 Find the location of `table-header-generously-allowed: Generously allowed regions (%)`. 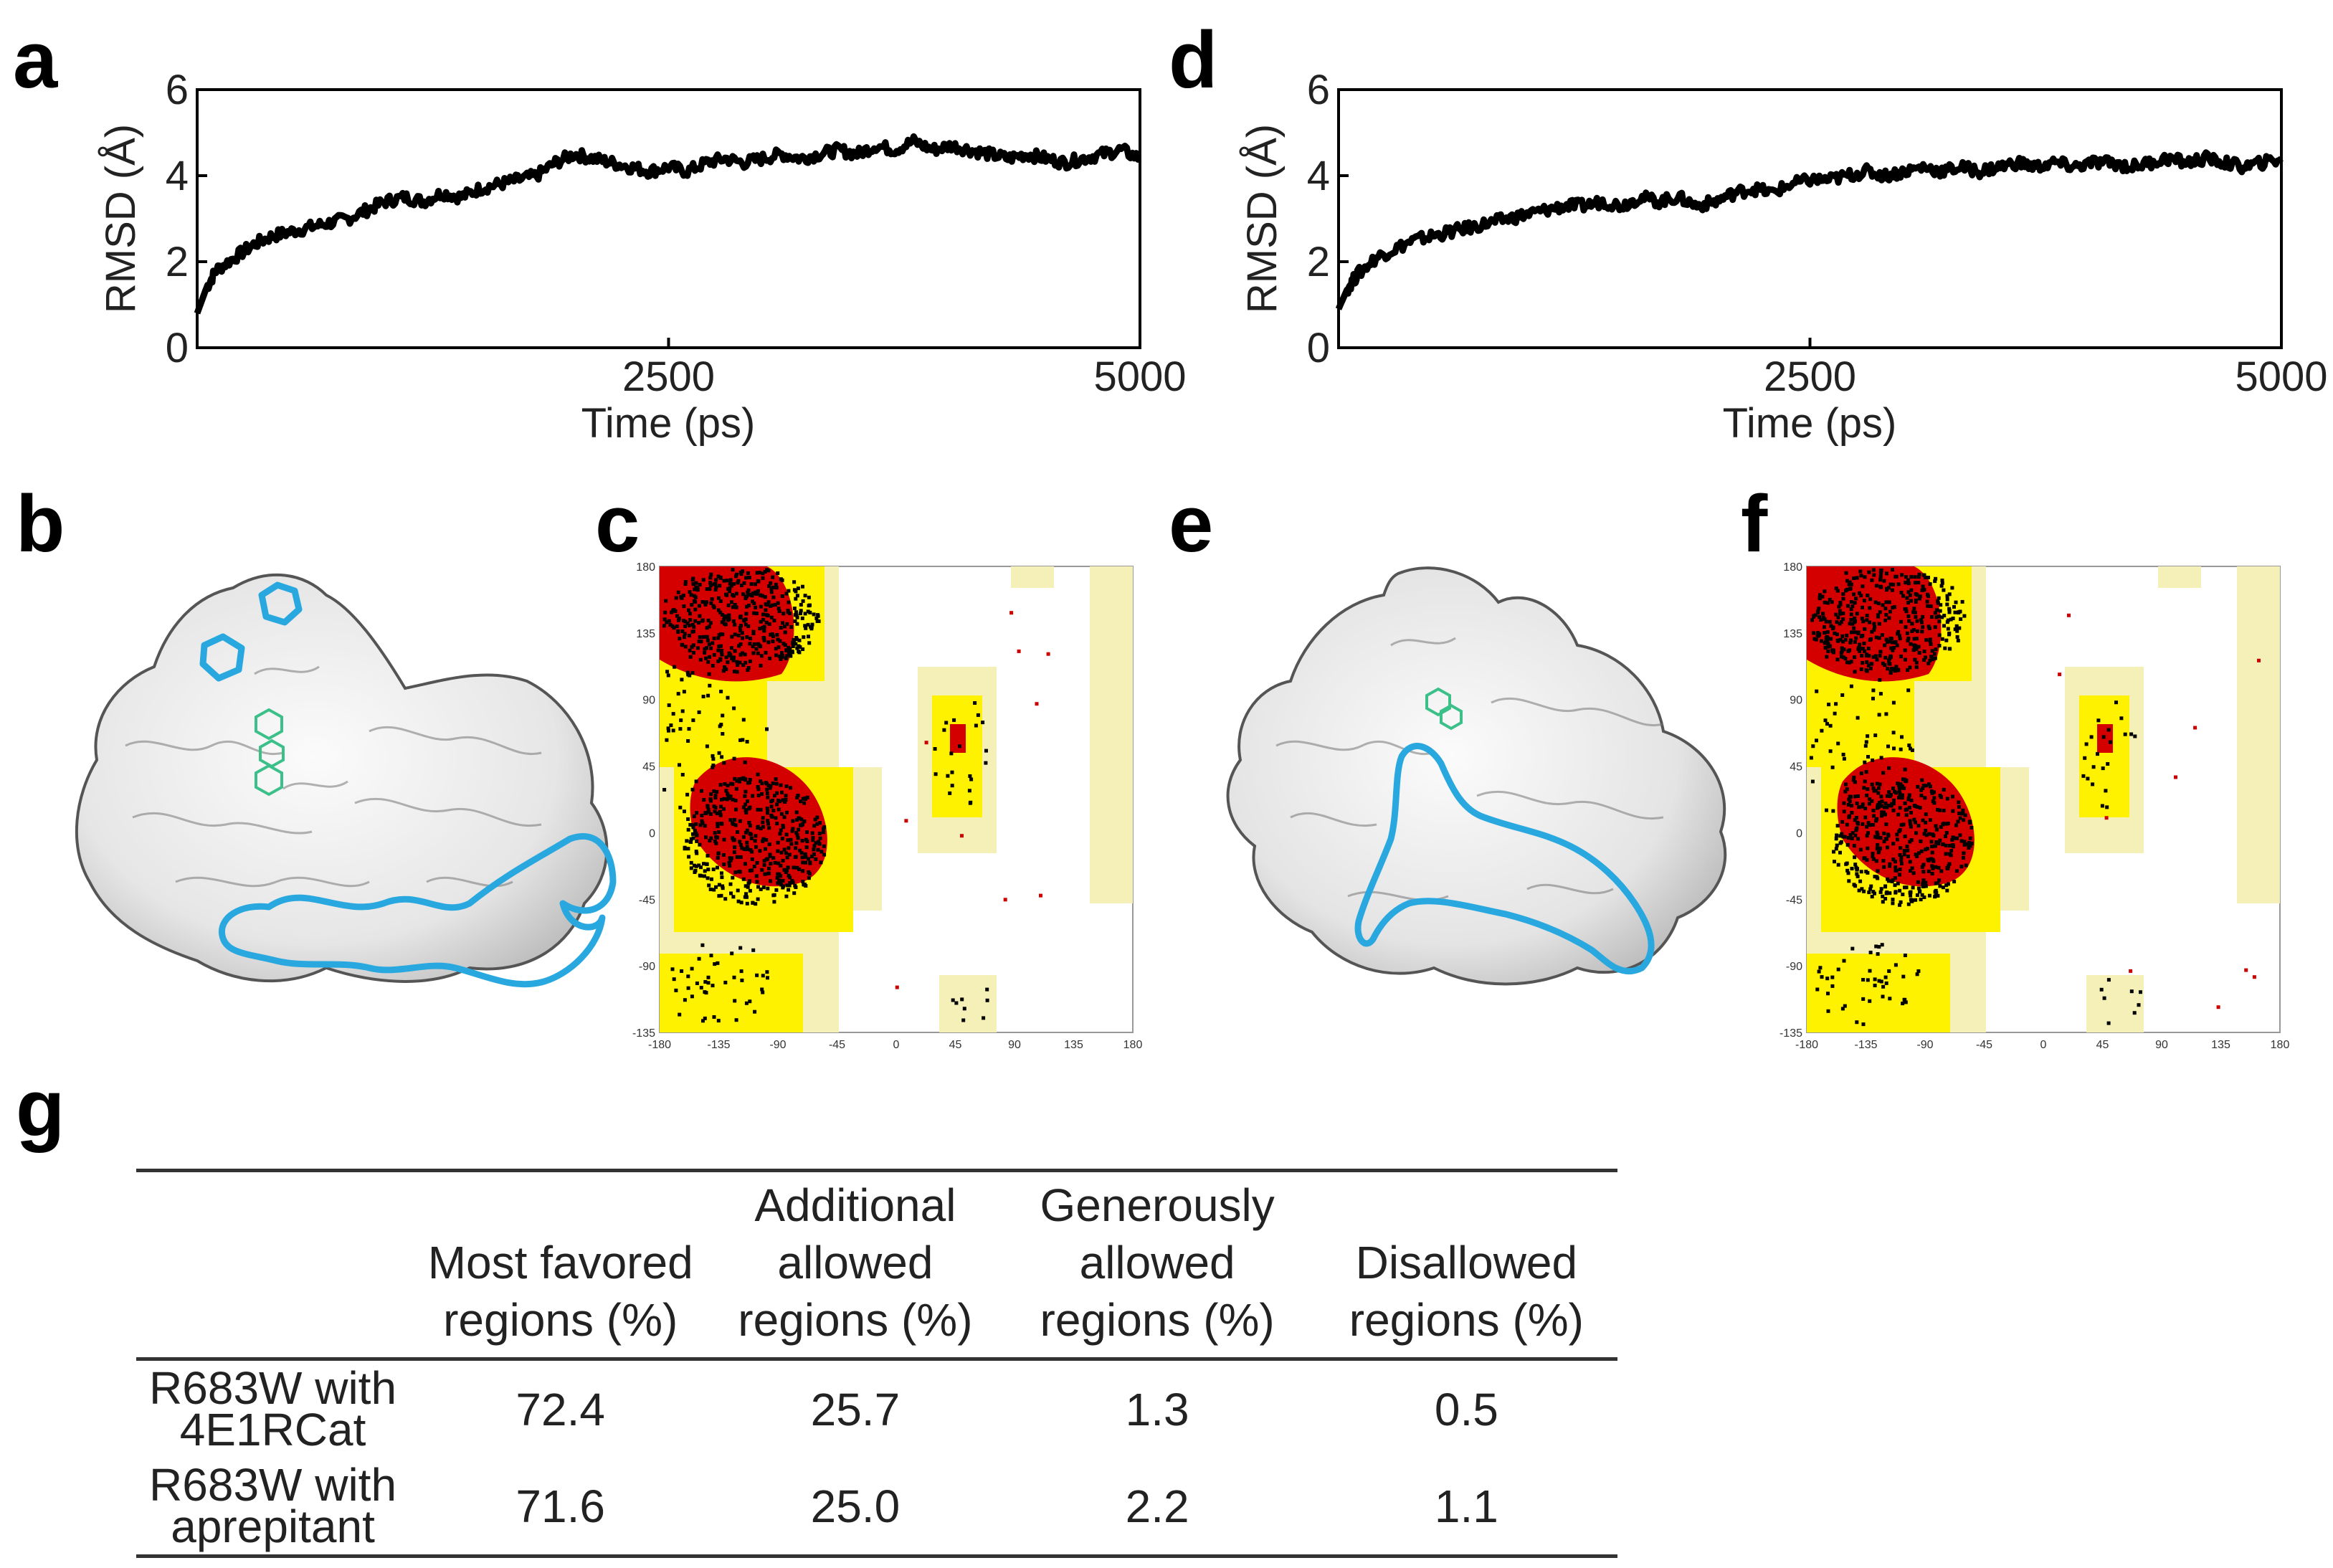

table-header-generously-allowed: Generously allowed regions (%) is located at coordinates (1157, 1262).